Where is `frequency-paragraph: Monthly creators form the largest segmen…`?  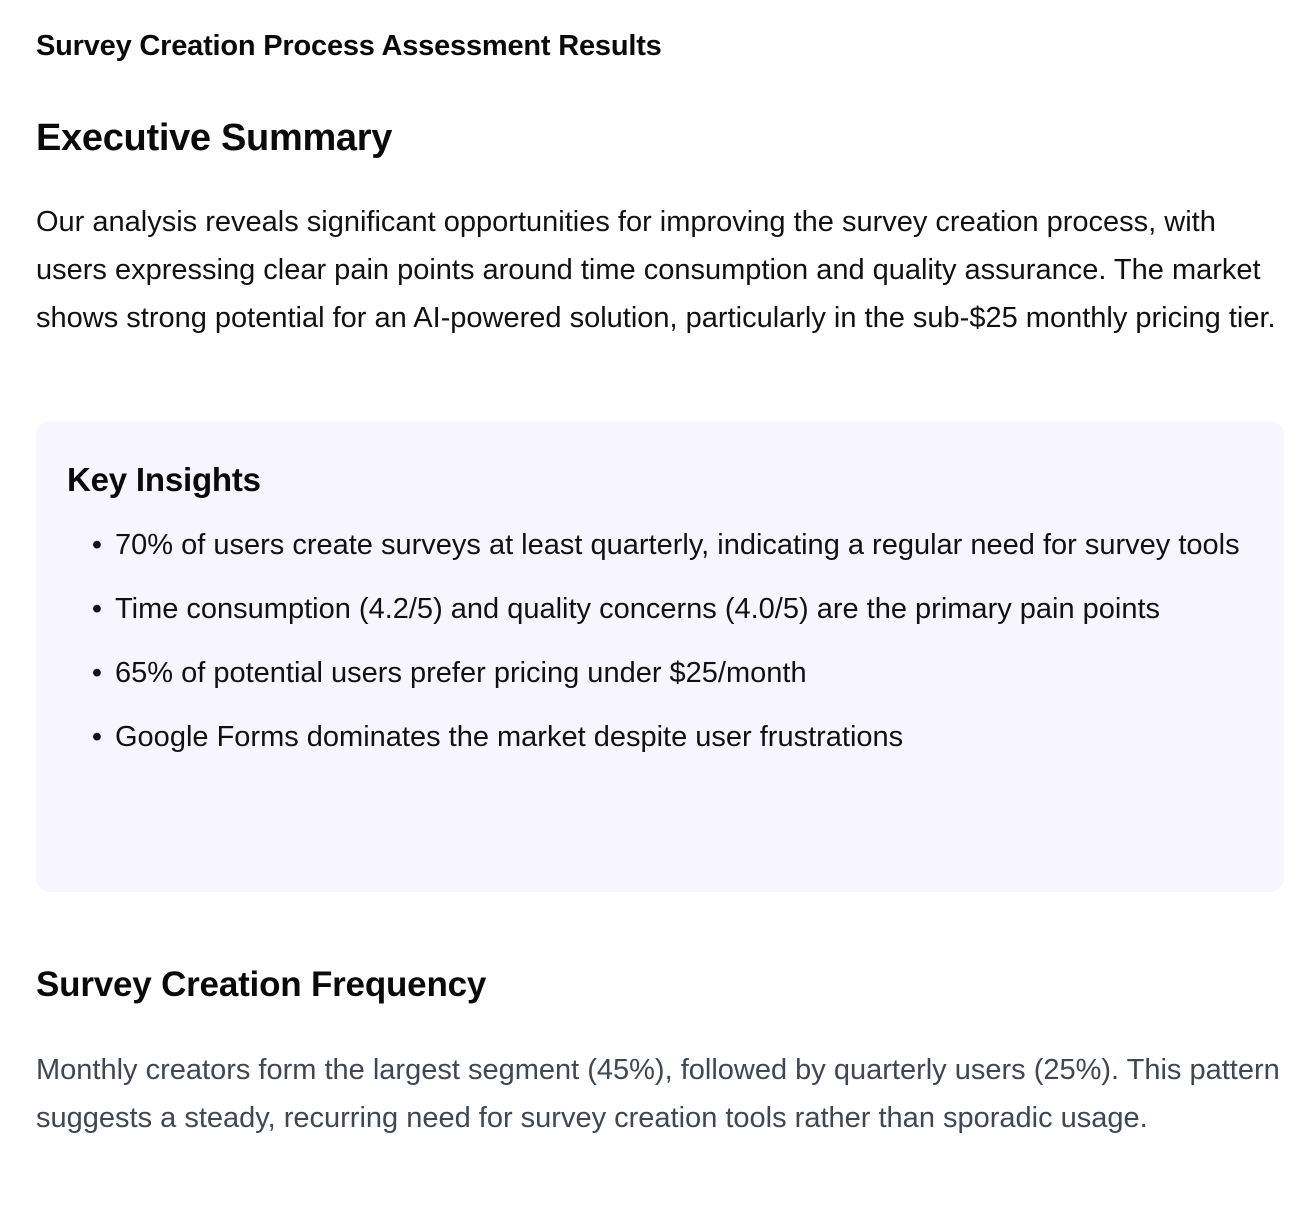
frequency-paragraph: Monthly creators form the largest segmen… is located at coordinates (658, 1094).